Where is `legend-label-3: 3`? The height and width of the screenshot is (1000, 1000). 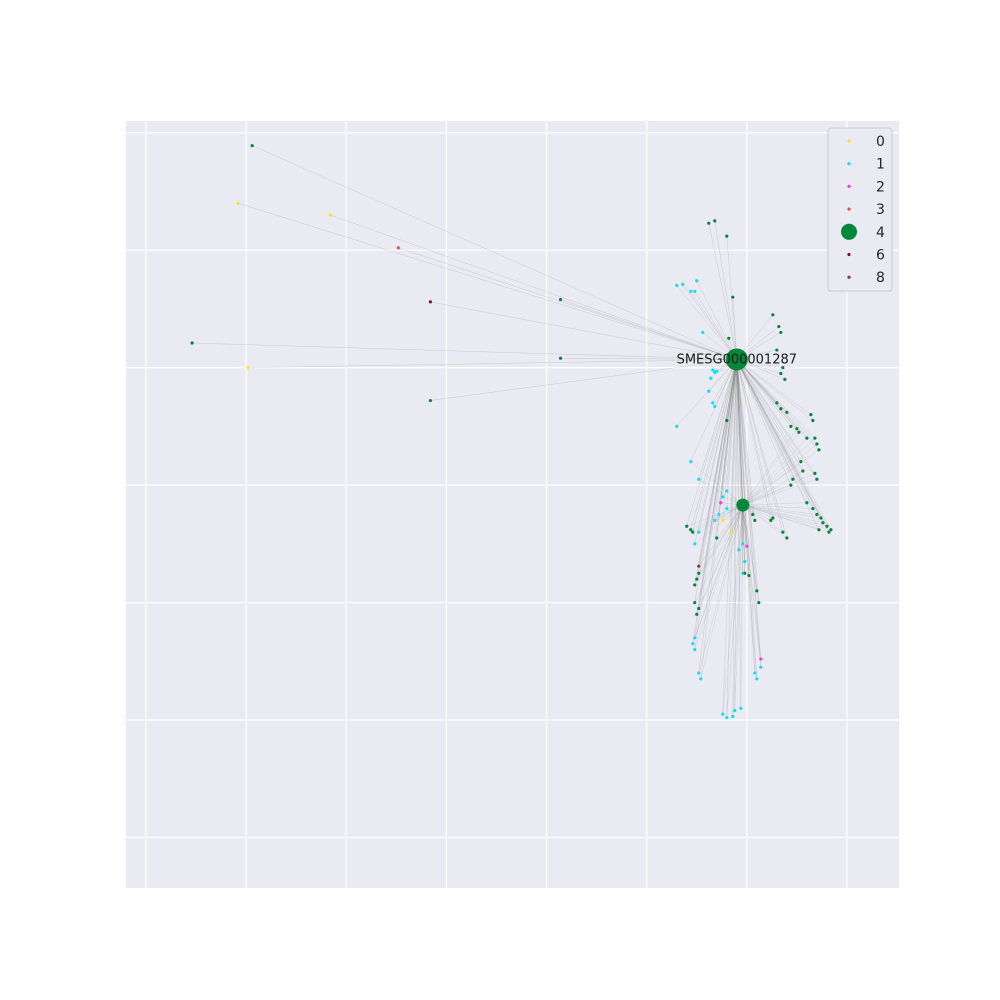 legend-label-3: 3 is located at coordinates (880, 210).